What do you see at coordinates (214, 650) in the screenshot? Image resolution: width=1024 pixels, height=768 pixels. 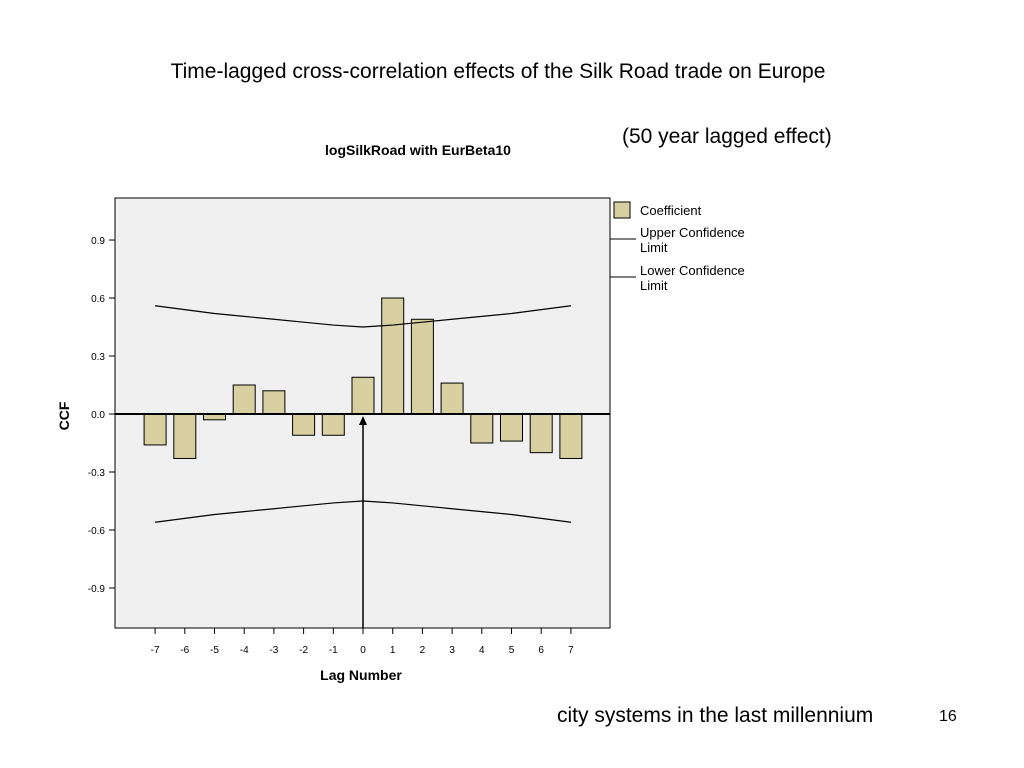 I see `x-tick-label: -5` at bounding box center [214, 650].